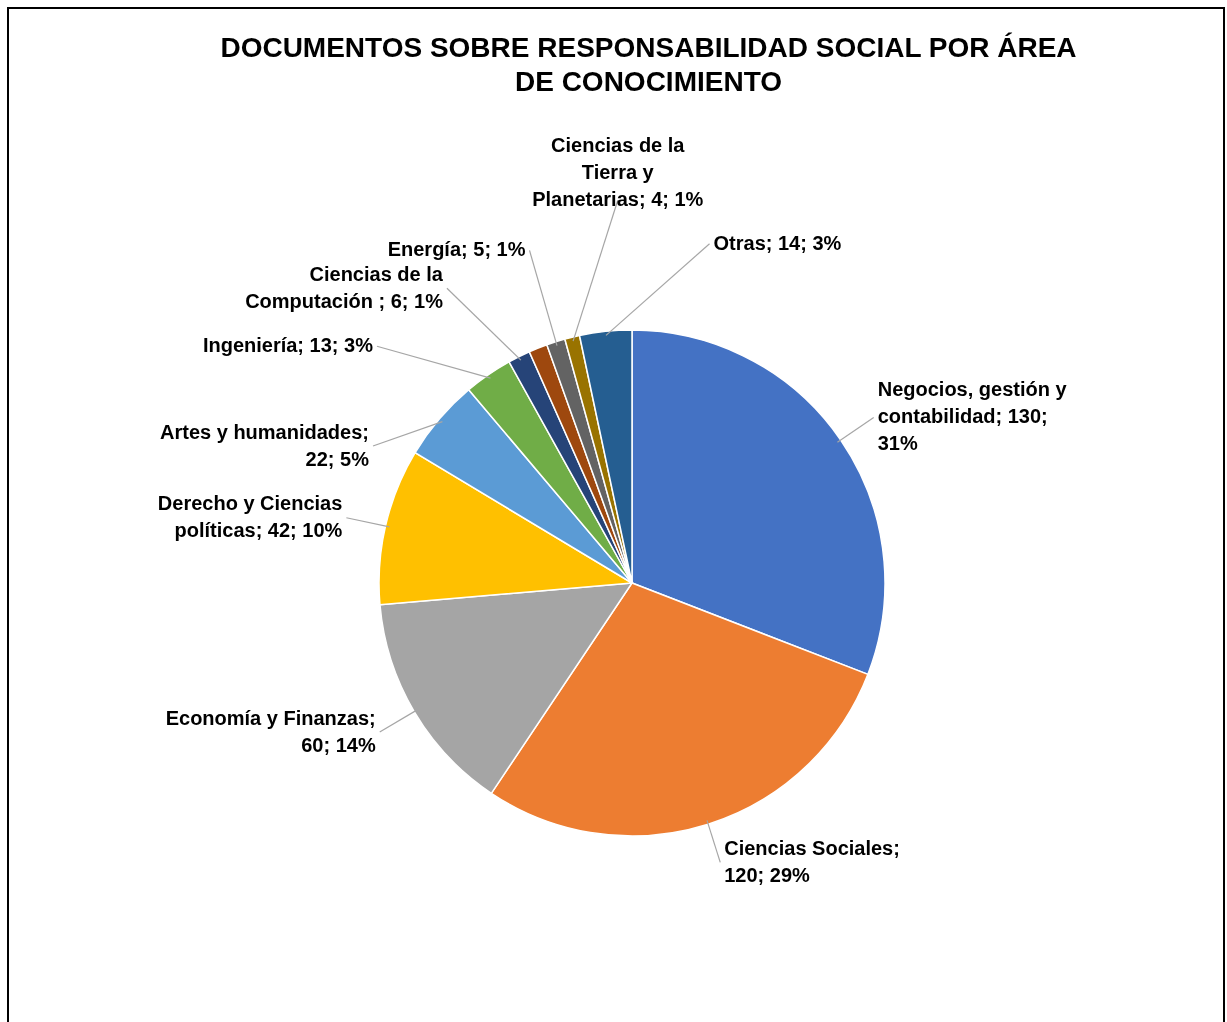 This screenshot has width=1227, height=1022. I want to click on slice-label: Energía; 5; 1%, so click(456, 249).